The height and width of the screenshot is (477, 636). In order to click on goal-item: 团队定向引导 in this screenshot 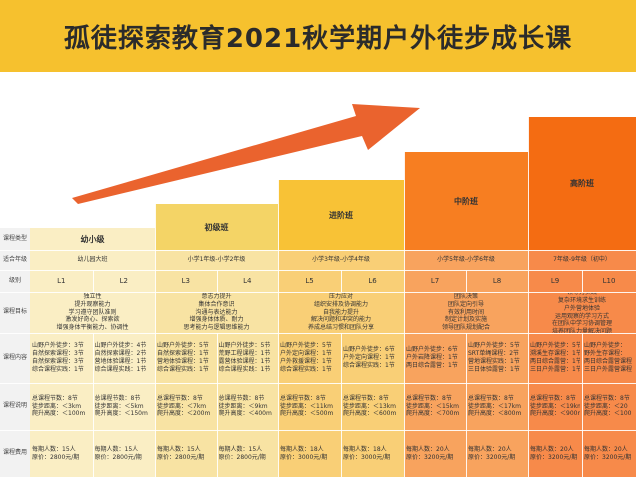, I will do `click(465, 304)`.